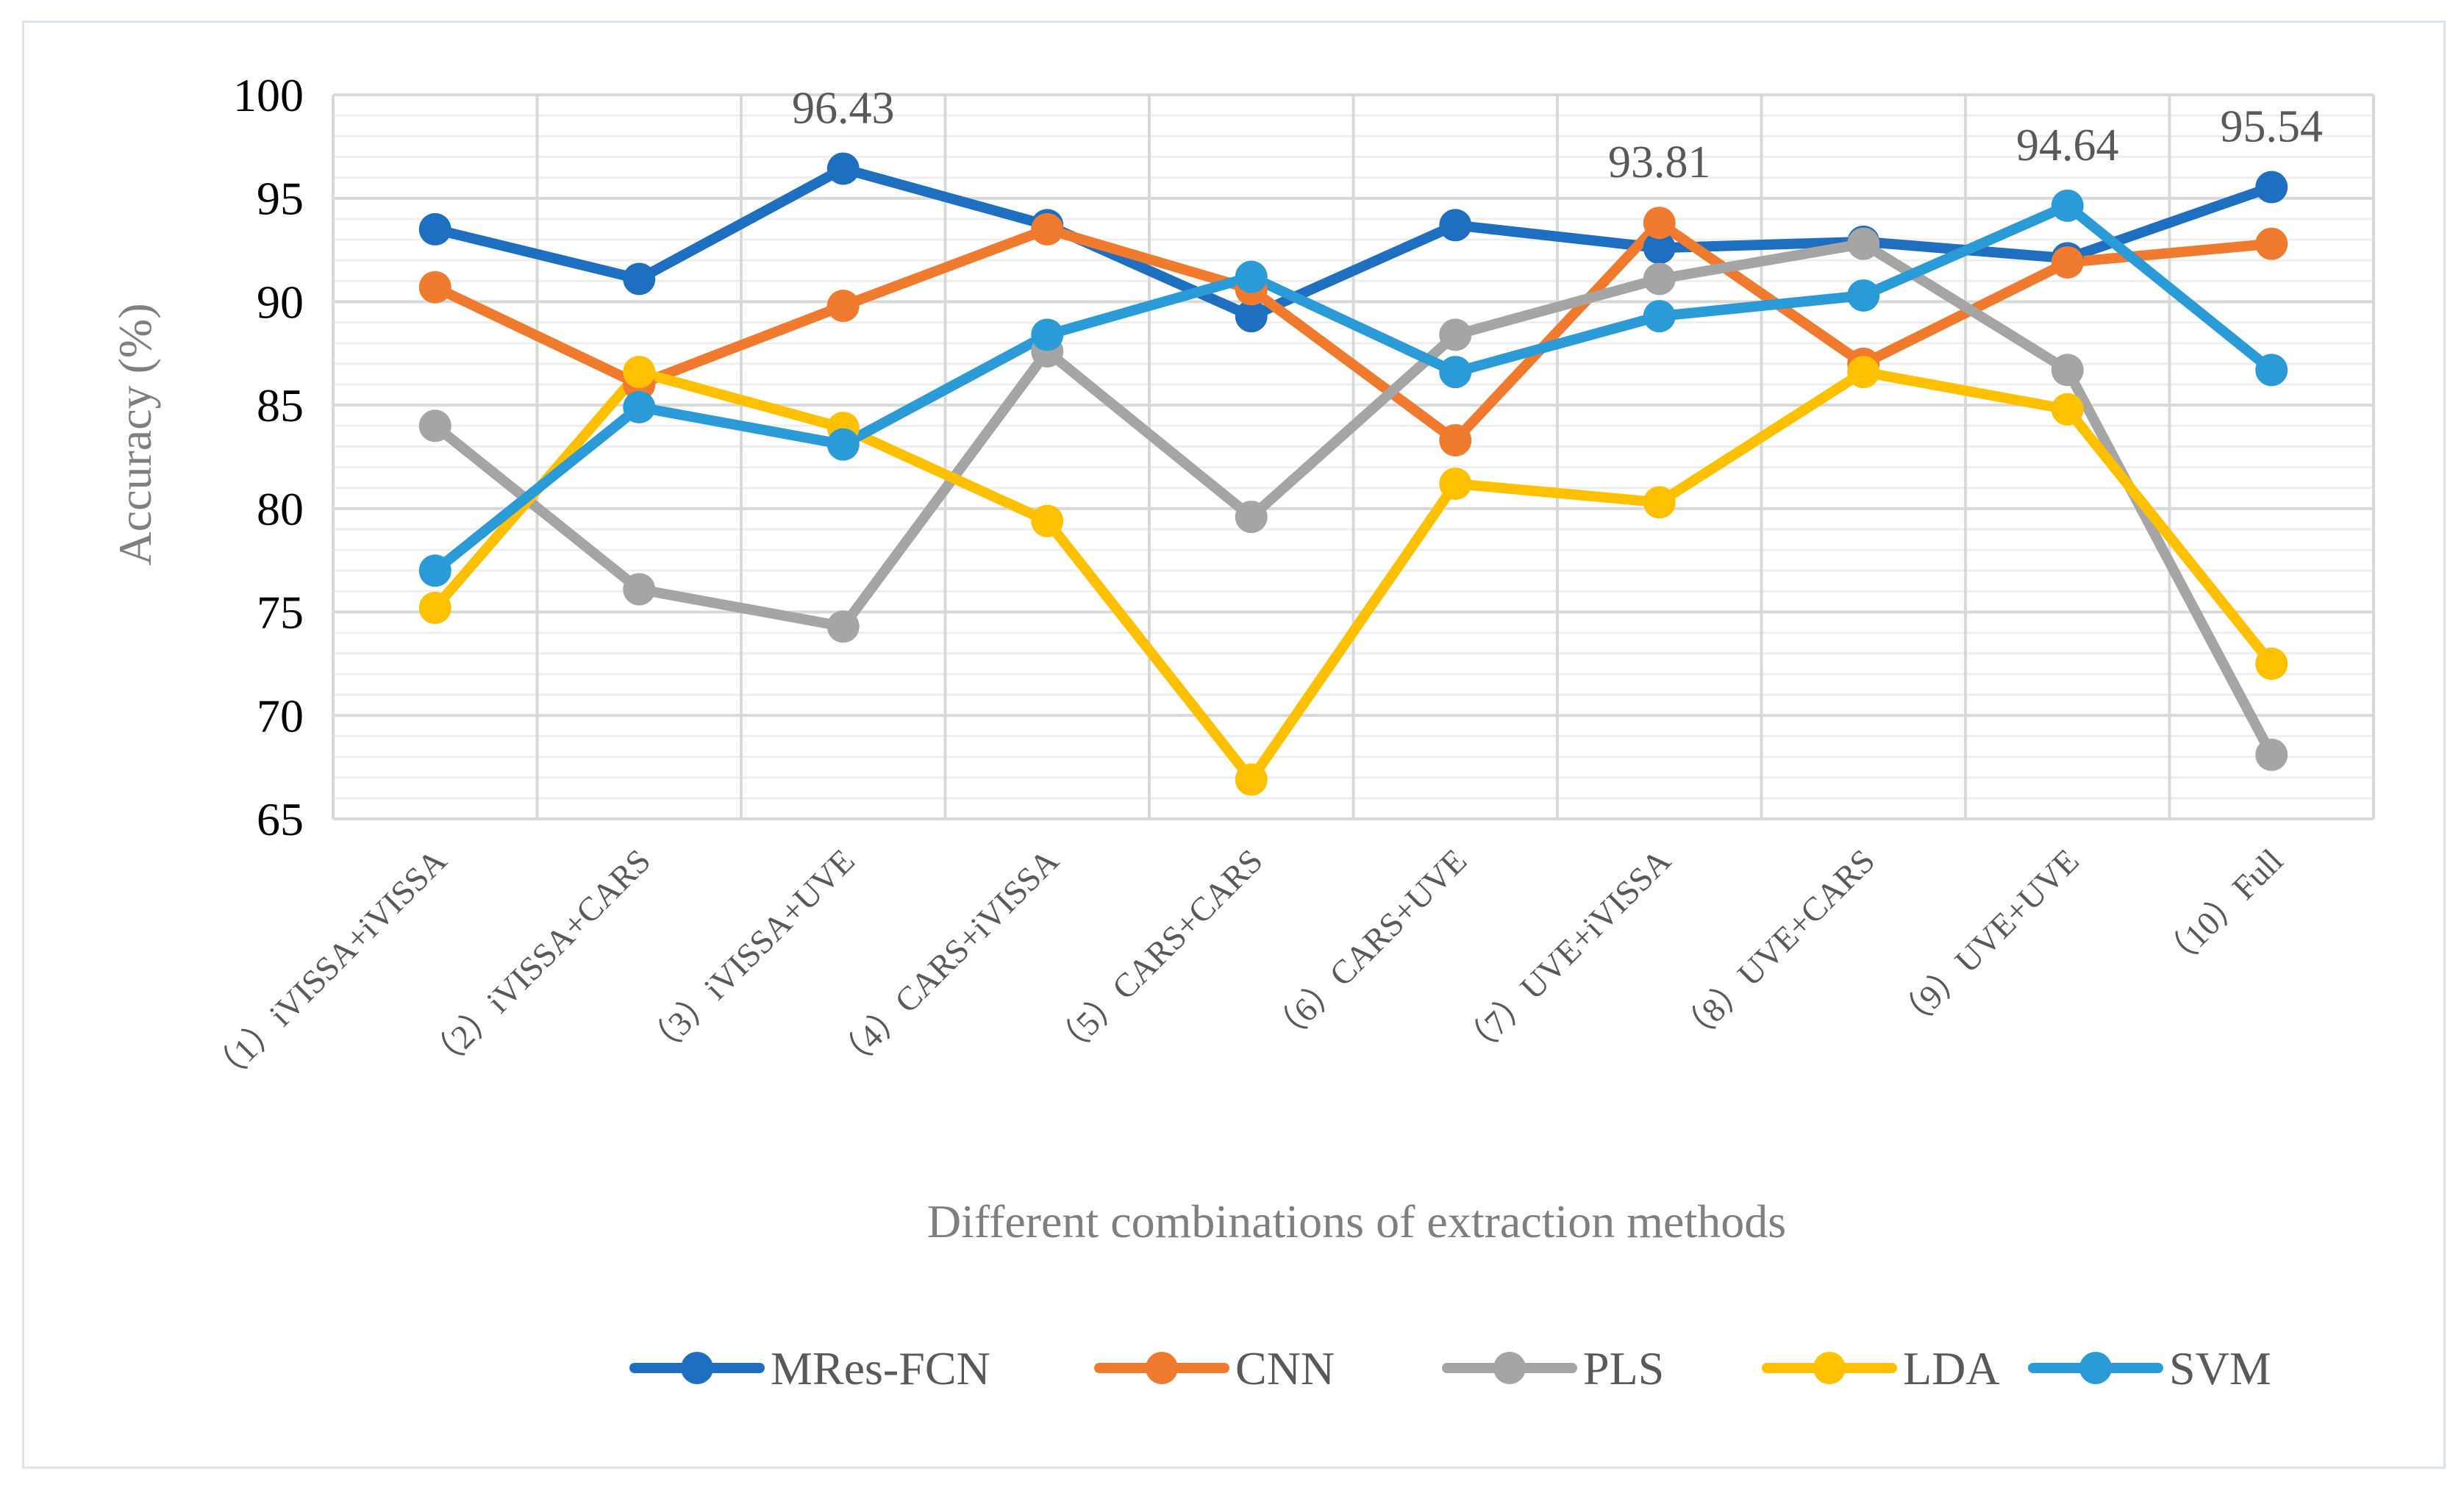 The image size is (2464, 1504). What do you see at coordinates (2067, 146) in the screenshot?
I see `data-label: 94.64` at bounding box center [2067, 146].